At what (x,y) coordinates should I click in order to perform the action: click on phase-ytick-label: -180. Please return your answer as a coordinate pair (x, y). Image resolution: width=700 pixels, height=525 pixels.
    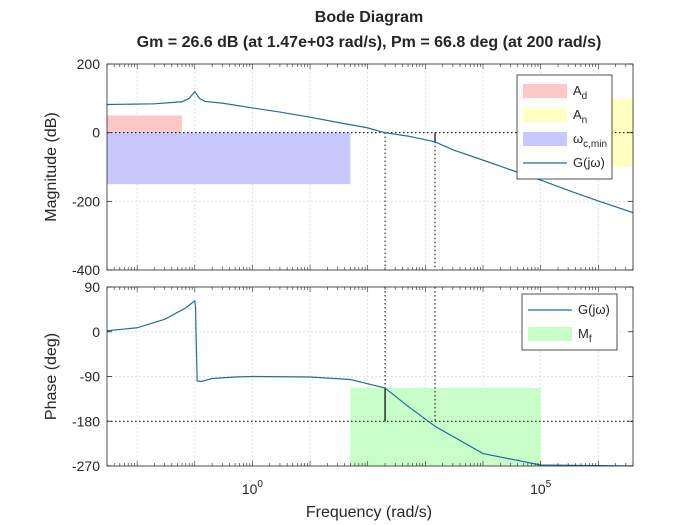
    Looking at the image, I should click on (86, 421).